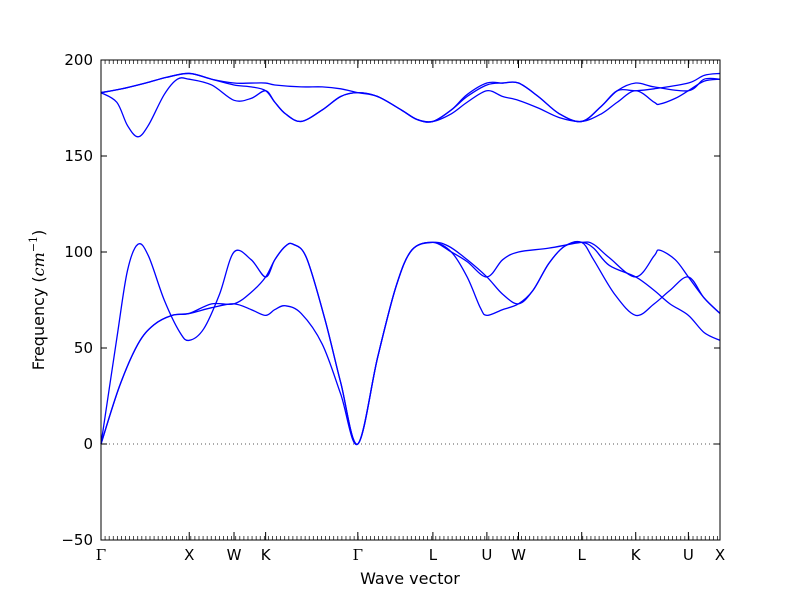 This screenshot has height=600, width=800. I want to click on x-tick-label-1: Γ, so click(101, 555).